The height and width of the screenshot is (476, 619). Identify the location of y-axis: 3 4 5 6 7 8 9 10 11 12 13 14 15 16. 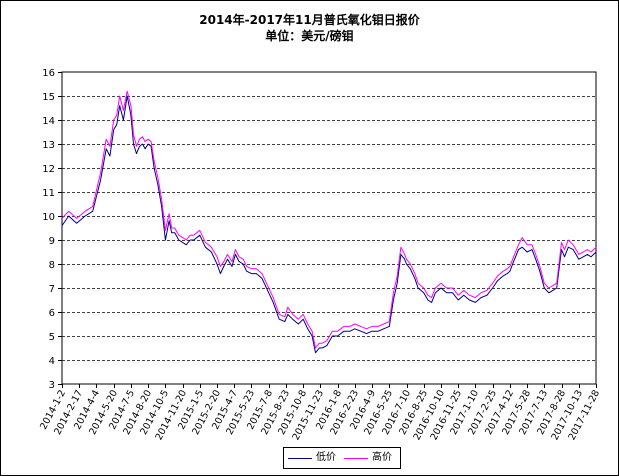
(52, 229).